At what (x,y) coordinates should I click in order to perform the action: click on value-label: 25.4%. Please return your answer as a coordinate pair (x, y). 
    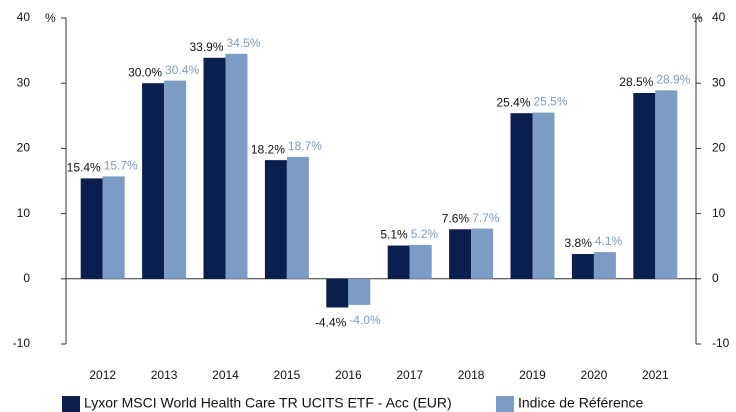
    Looking at the image, I should click on (513, 102).